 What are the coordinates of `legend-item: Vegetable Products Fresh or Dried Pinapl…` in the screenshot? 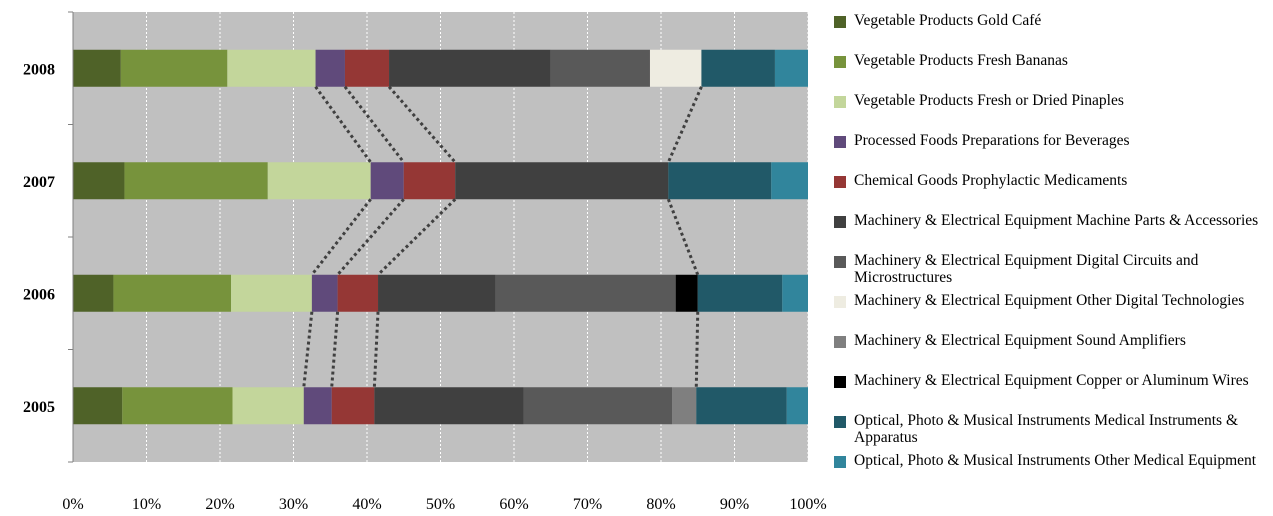 It's located at (1052, 100).